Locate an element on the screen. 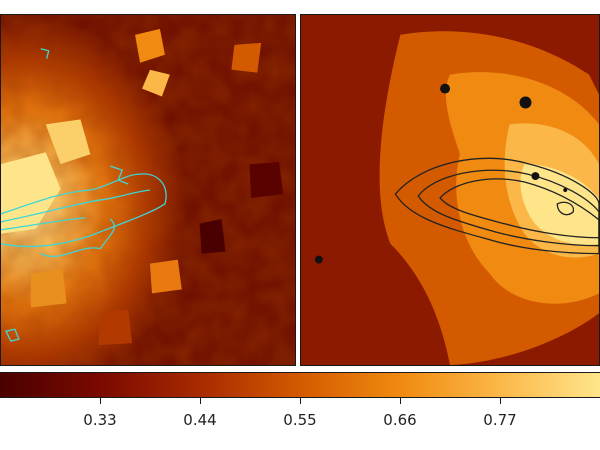 The height and width of the screenshot is (450, 600). colorbar-tick-label: 0.33 is located at coordinates (100, 420).